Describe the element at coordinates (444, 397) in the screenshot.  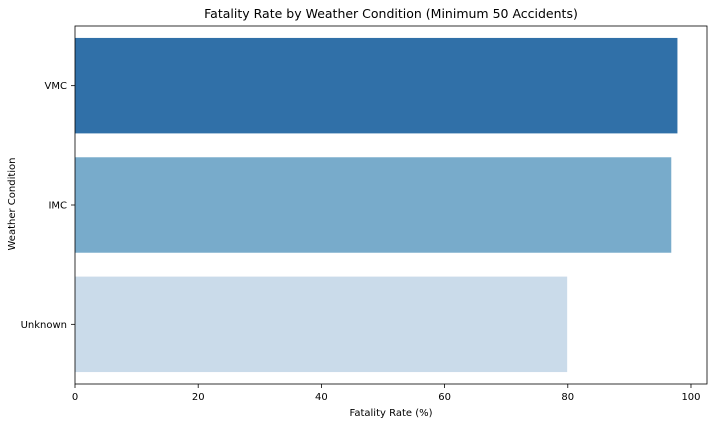
I see `x-tick-label: 60` at that location.